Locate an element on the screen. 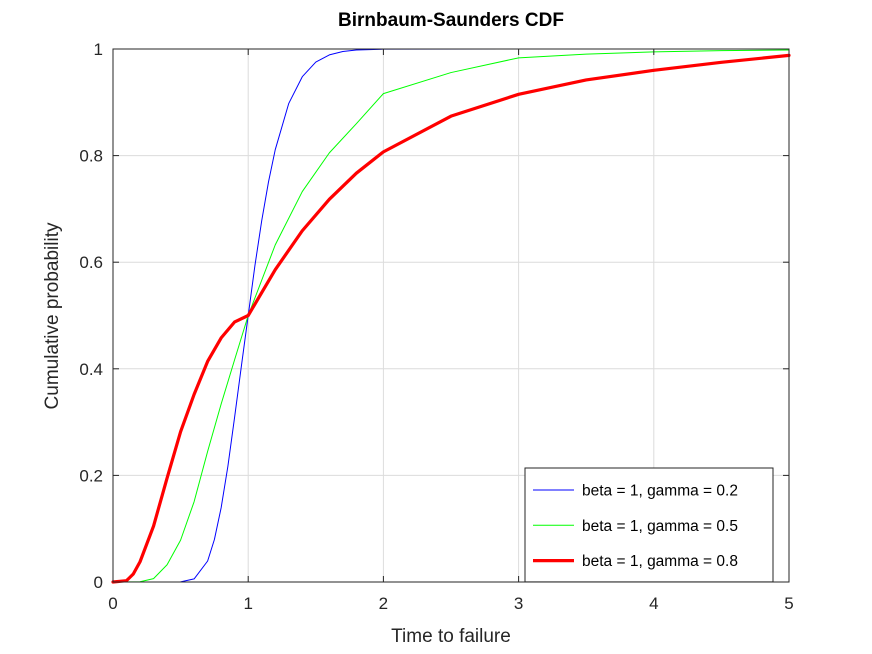 This screenshot has width=872, height=654. y-tick-label: 1 is located at coordinates (98, 49).